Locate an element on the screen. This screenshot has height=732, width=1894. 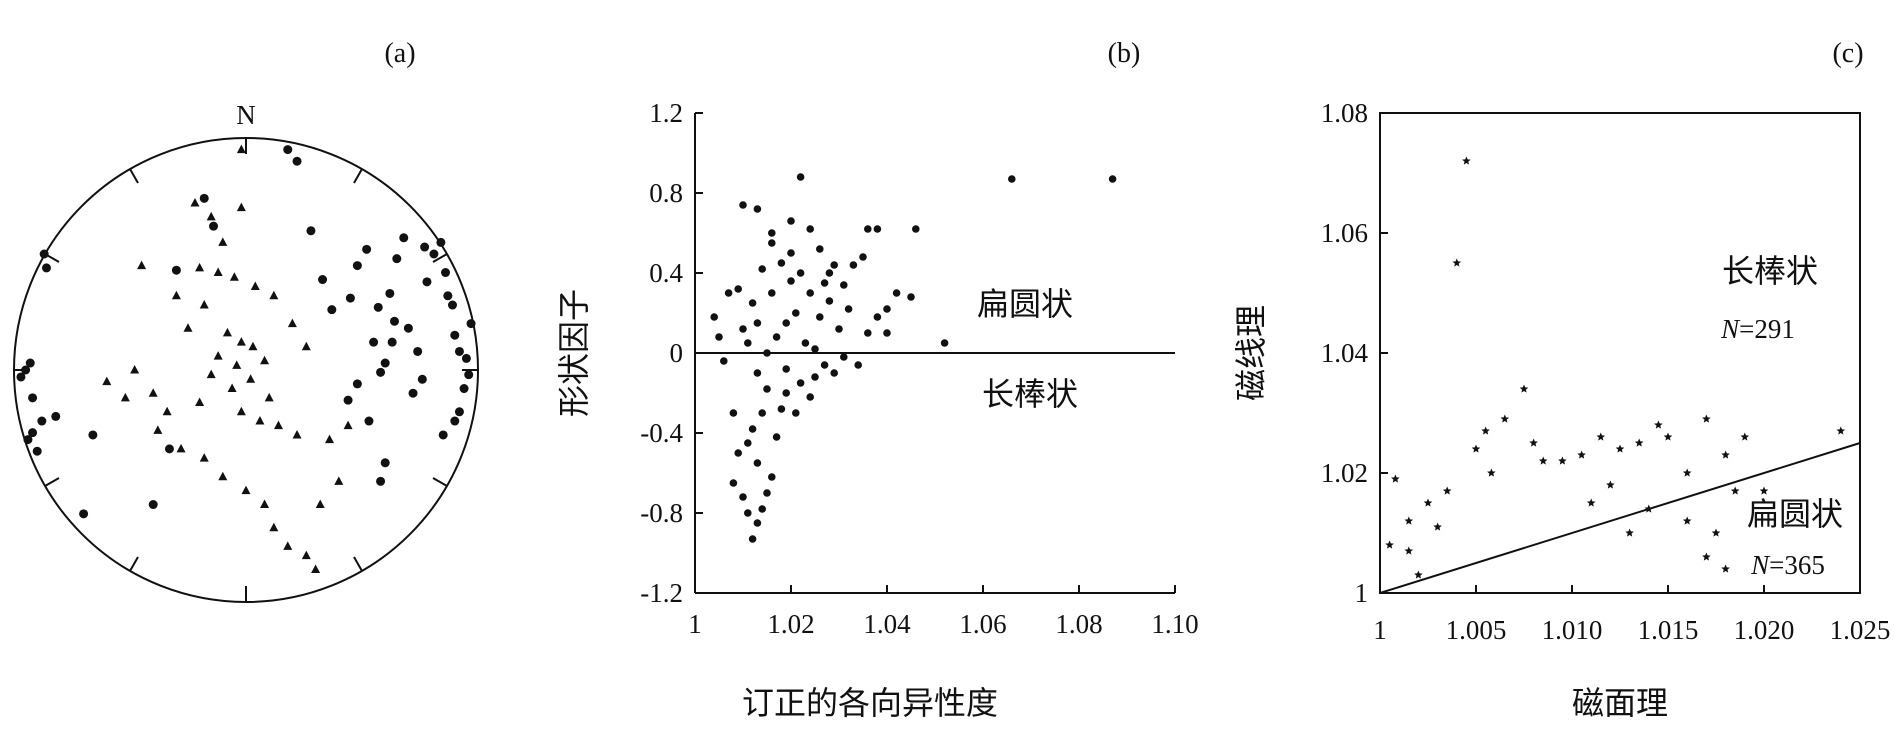
c-reference-line is located at coordinates (1620, 518).